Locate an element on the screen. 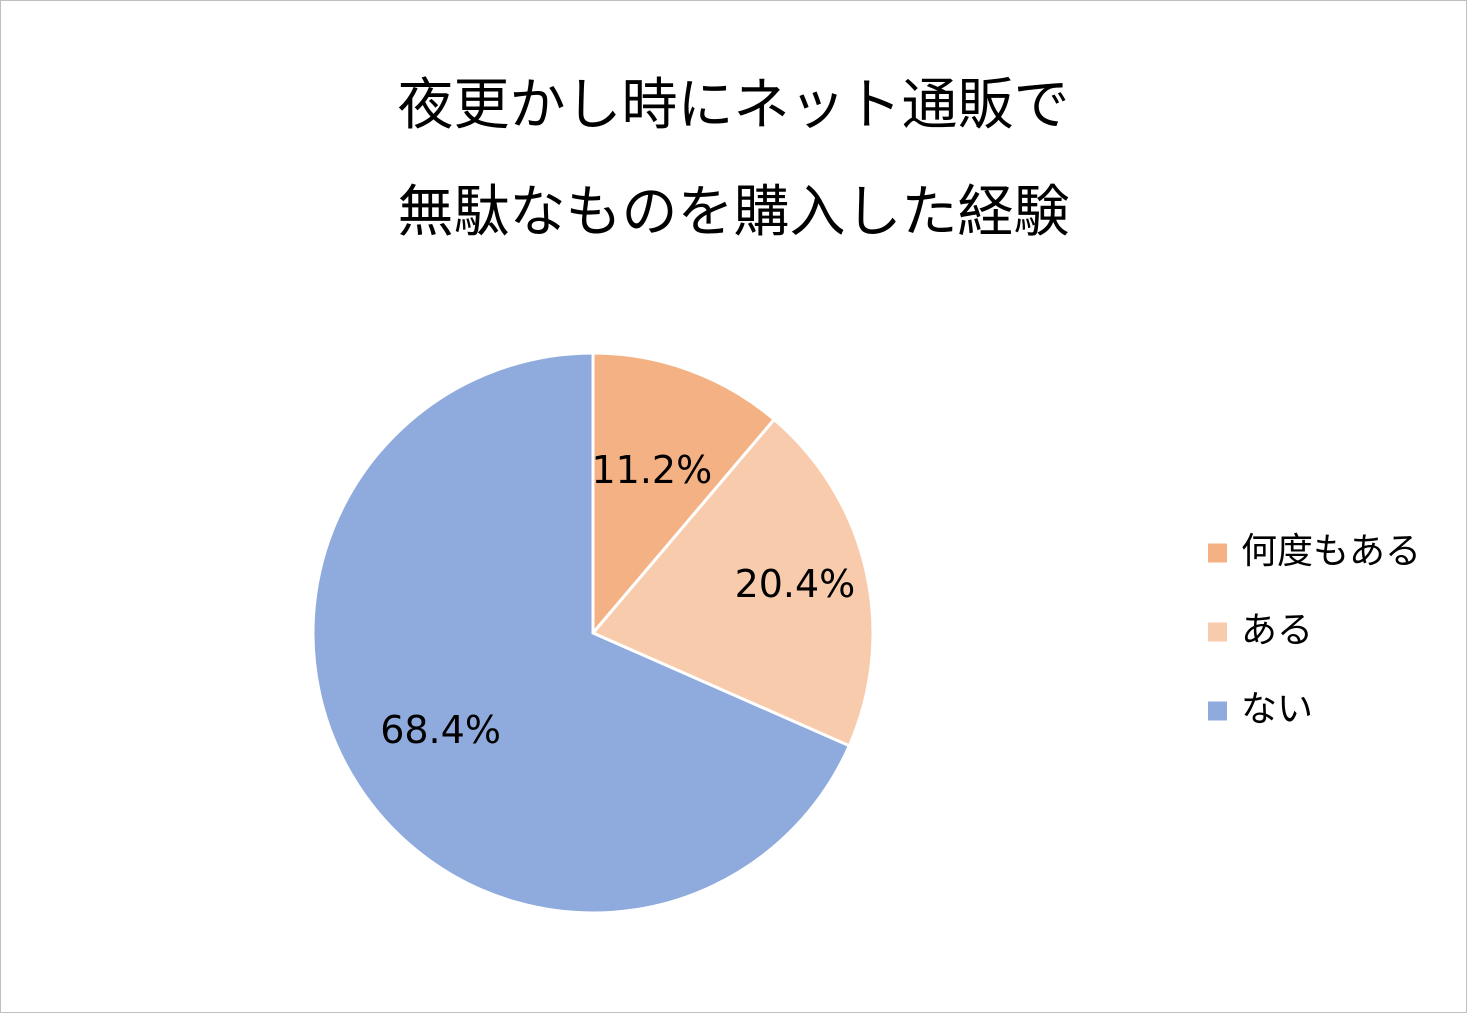 Image resolution: width=1467 pixels, height=1013 pixels. legend-label-2: ない is located at coordinates (1277, 709).